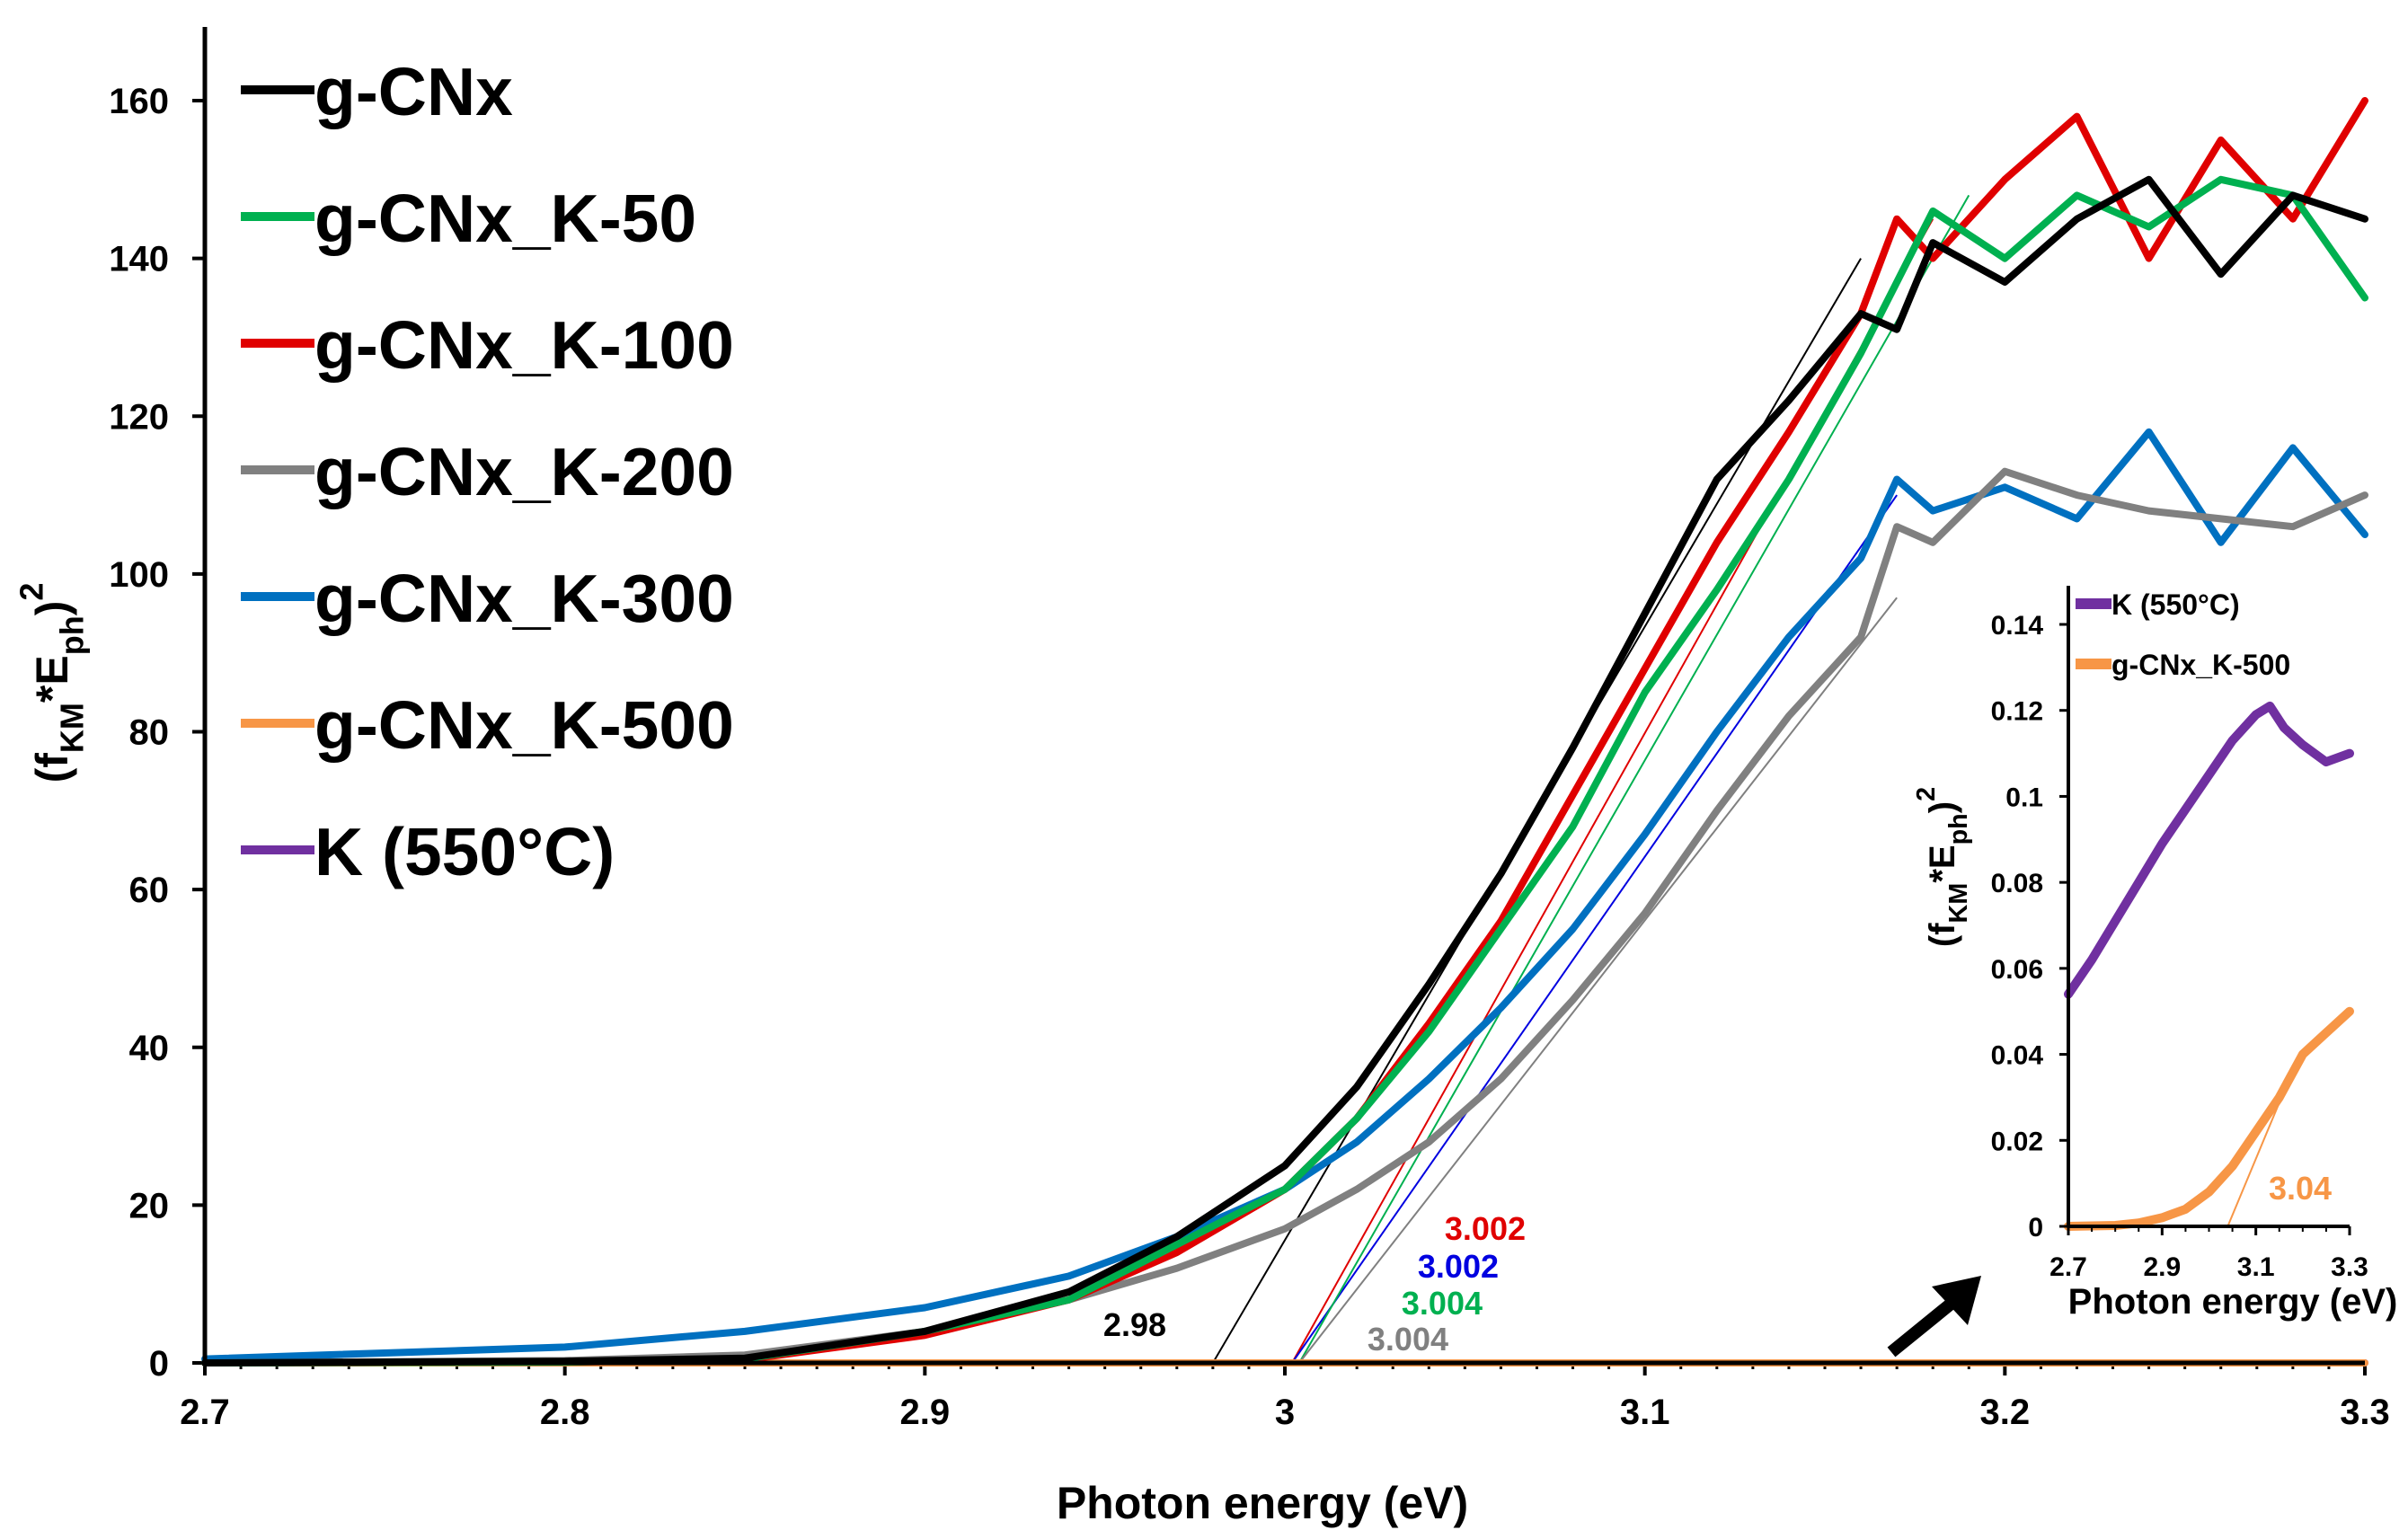 Image resolution: width=2408 pixels, height=1539 pixels. Describe the element at coordinates (2035, 1228) in the screenshot. I see `inset-y-tick-label-0: 0` at that location.